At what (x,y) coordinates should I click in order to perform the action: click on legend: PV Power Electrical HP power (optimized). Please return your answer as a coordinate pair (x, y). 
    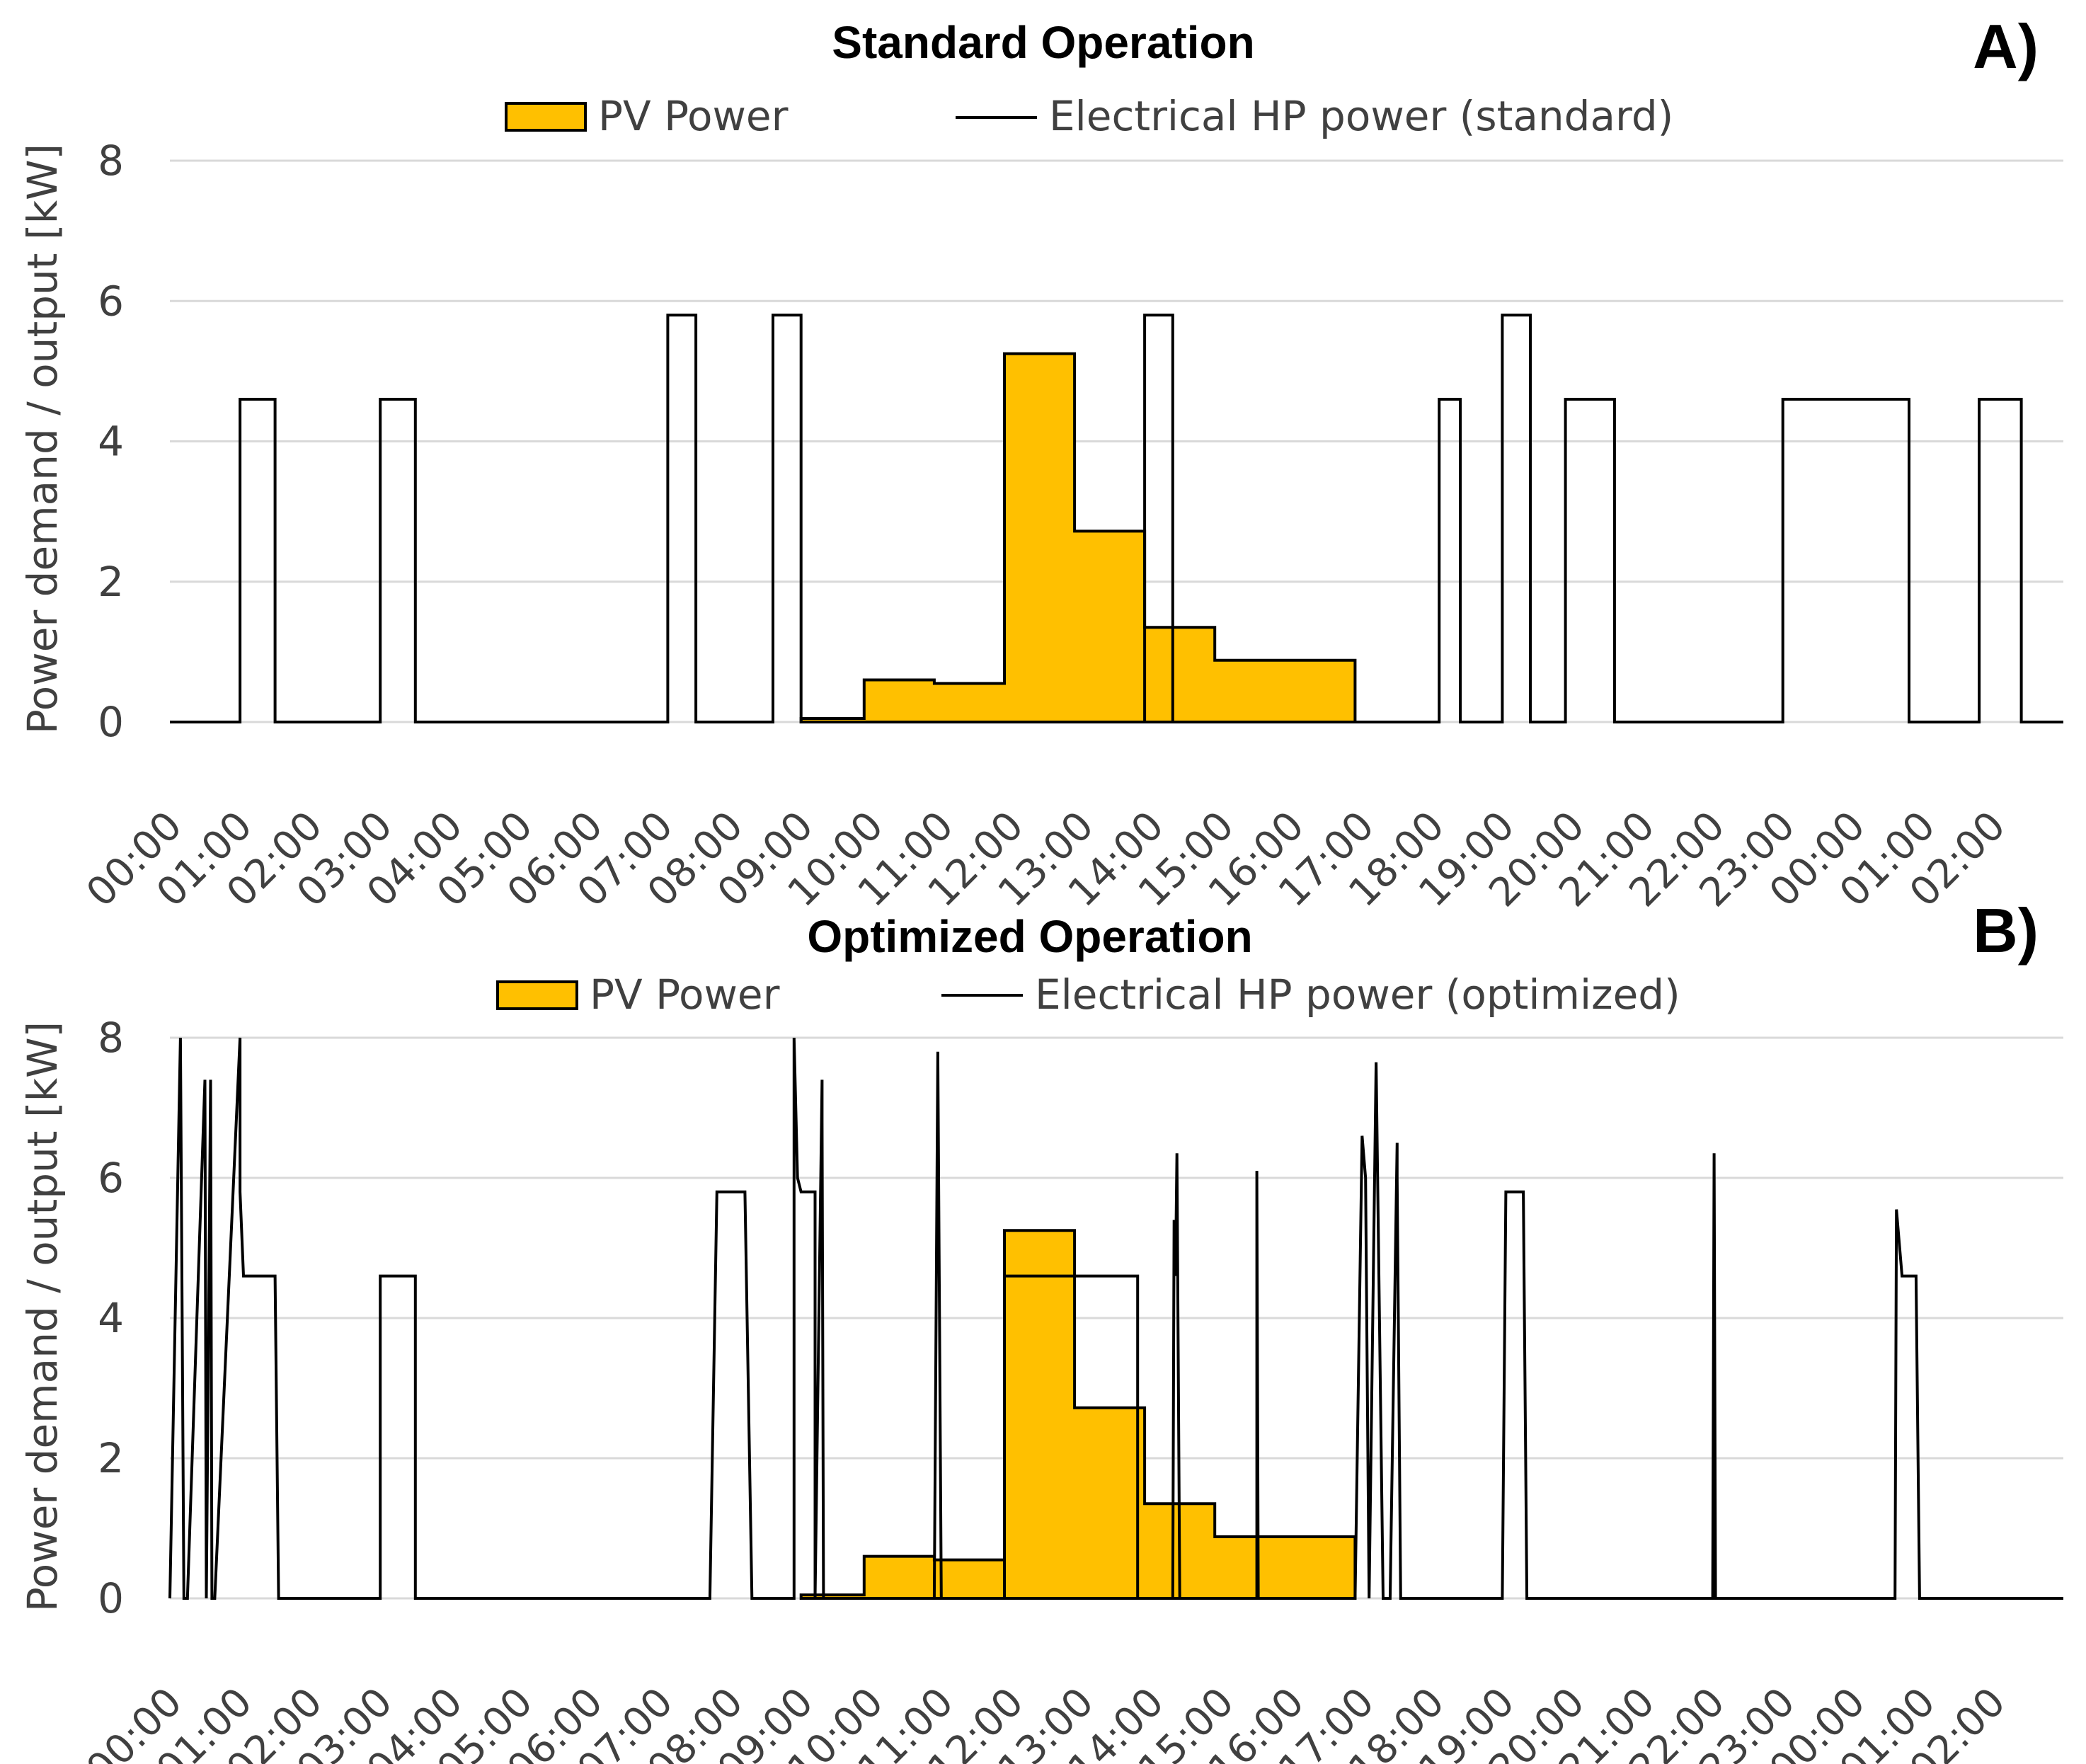
    Looking at the image, I should click on (1088, 994).